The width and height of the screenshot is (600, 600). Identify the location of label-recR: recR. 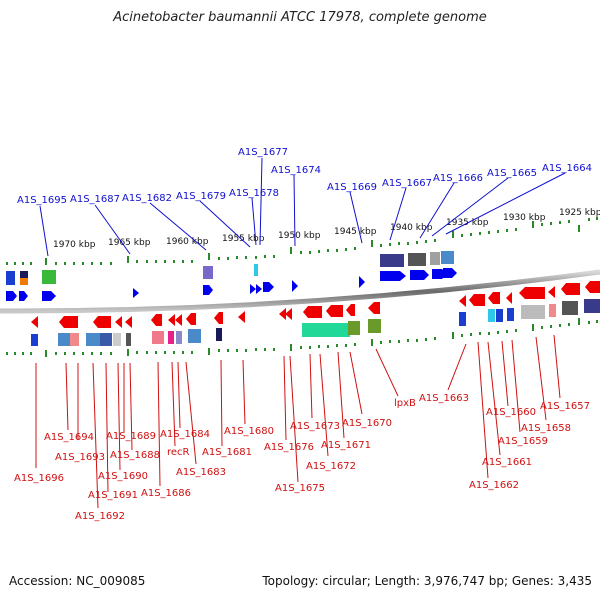
(178, 452).